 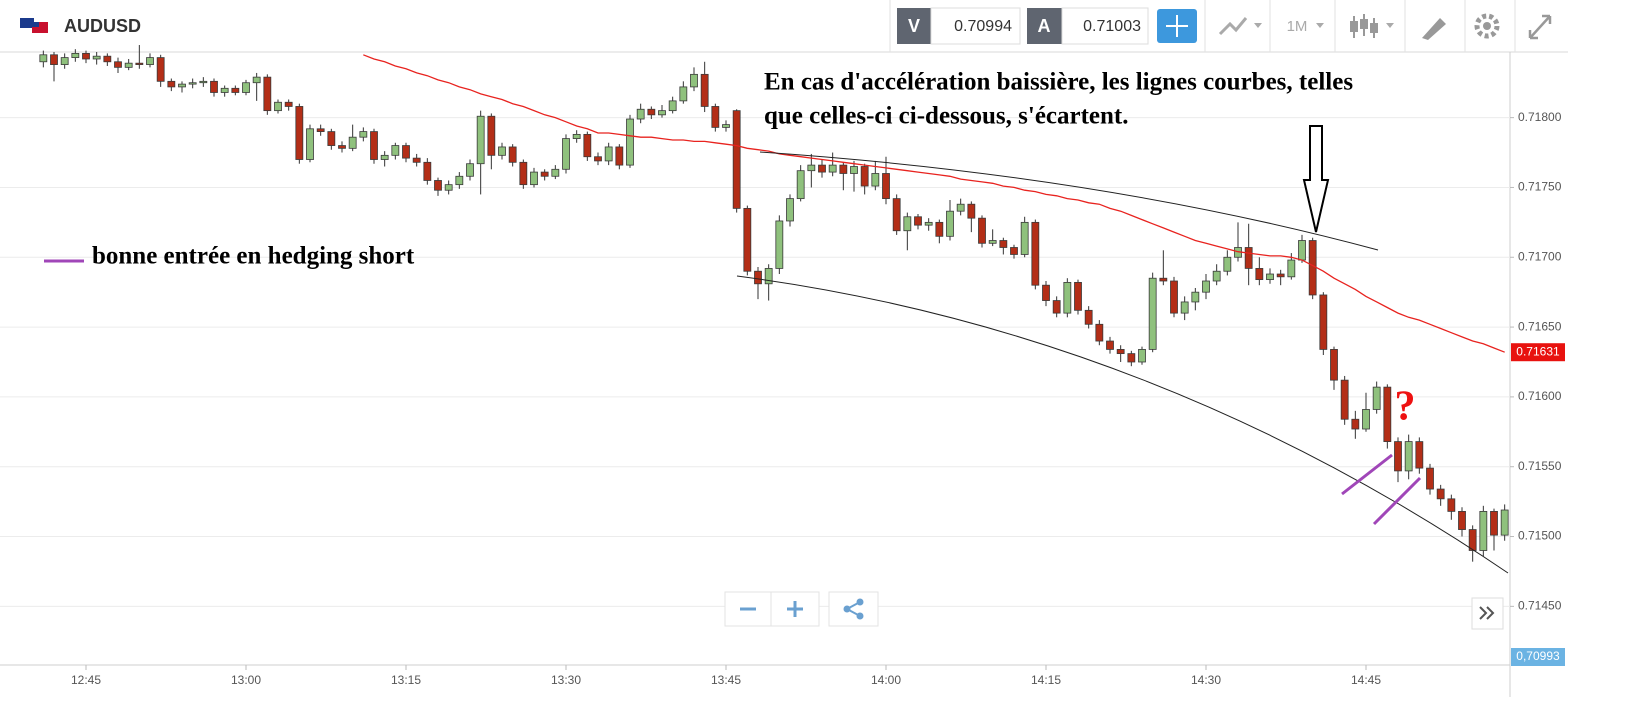 I want to click on timeframe: 1M, so click(x=1297, y=26).